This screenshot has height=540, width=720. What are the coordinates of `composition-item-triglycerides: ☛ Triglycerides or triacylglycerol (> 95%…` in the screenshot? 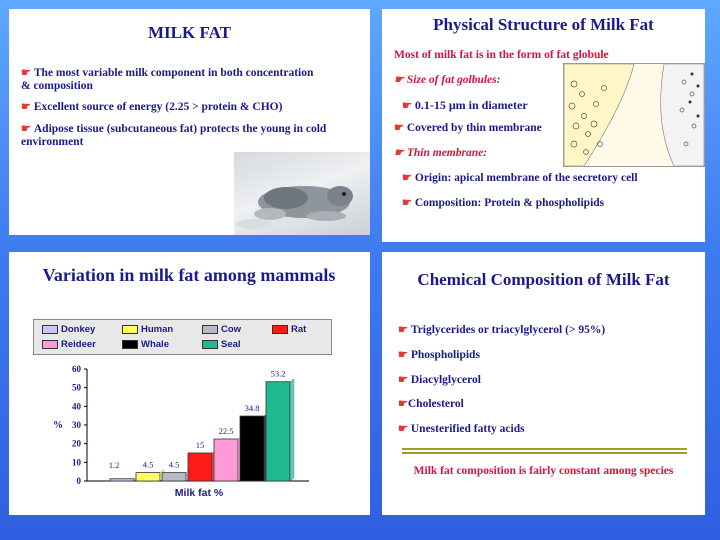 It's located at (501, 330).